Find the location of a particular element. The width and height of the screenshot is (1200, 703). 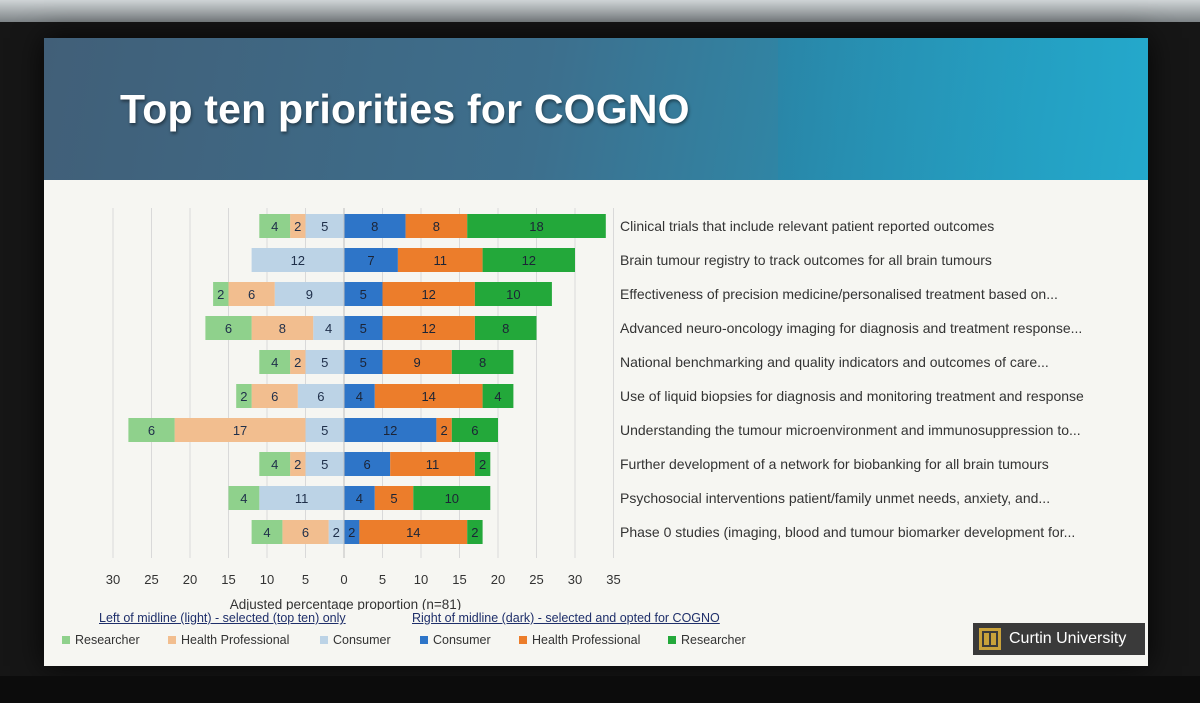

bar-value-label: 9 is located at coordinates (417, 362).